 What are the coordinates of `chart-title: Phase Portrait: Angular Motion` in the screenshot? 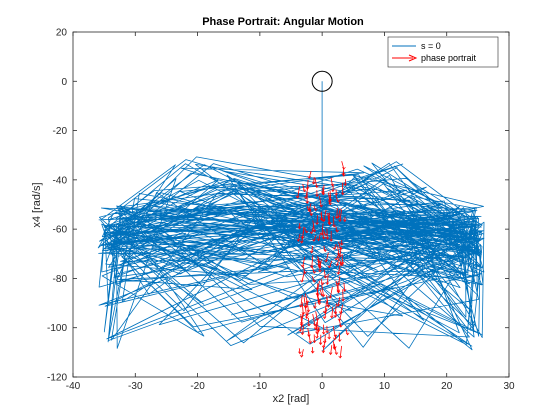 It's located at (283, 22).